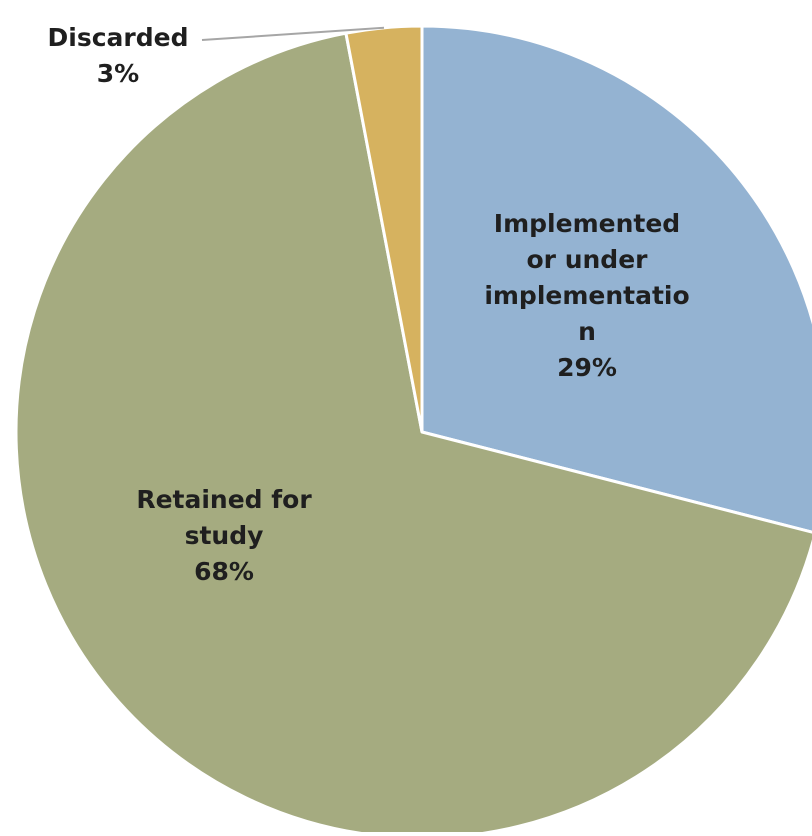 The image size is (812, 836). I want to click on data-label-text: Discarded, so click(118, 37).